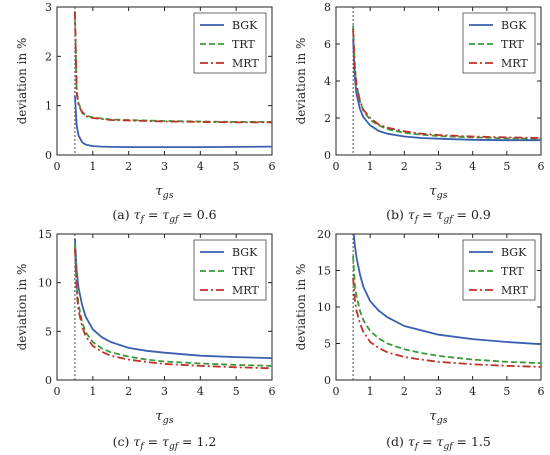 The width and height of the screenshot is (550, 455). What do you see at coordinates (438, 216) in the screenshot?
I see `subfigure-caption: (b) τf = τgf = 0.9` at bounding box center [438, 216].